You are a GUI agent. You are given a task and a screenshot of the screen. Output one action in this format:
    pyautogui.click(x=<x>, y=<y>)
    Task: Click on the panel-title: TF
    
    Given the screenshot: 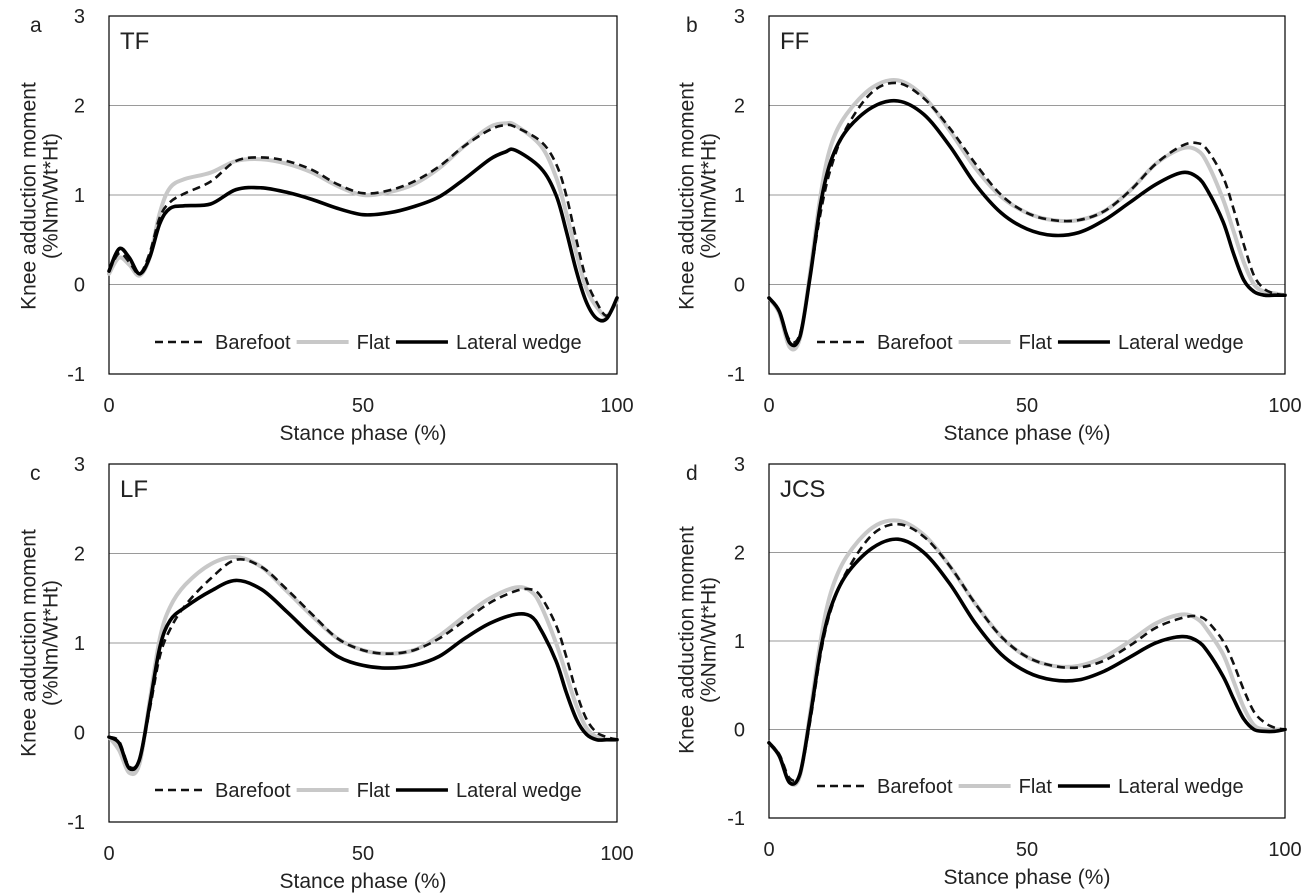 What is the action you would take?
    pyautogui.click(x=134, y=41)
    